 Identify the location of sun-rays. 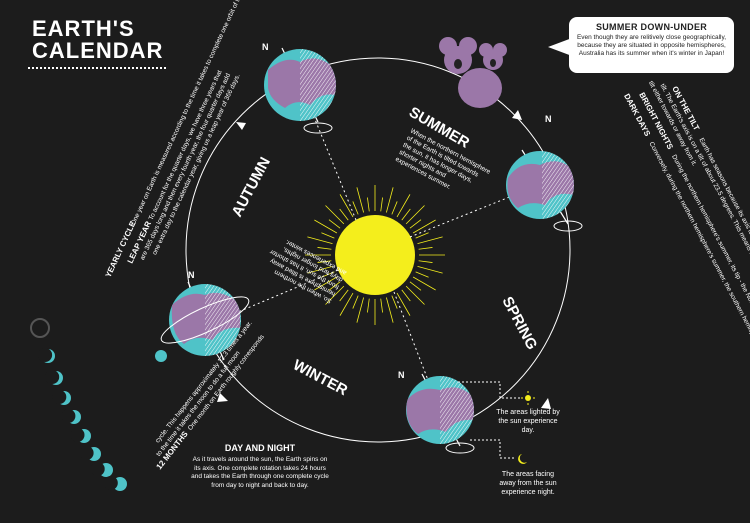
(375, 255).